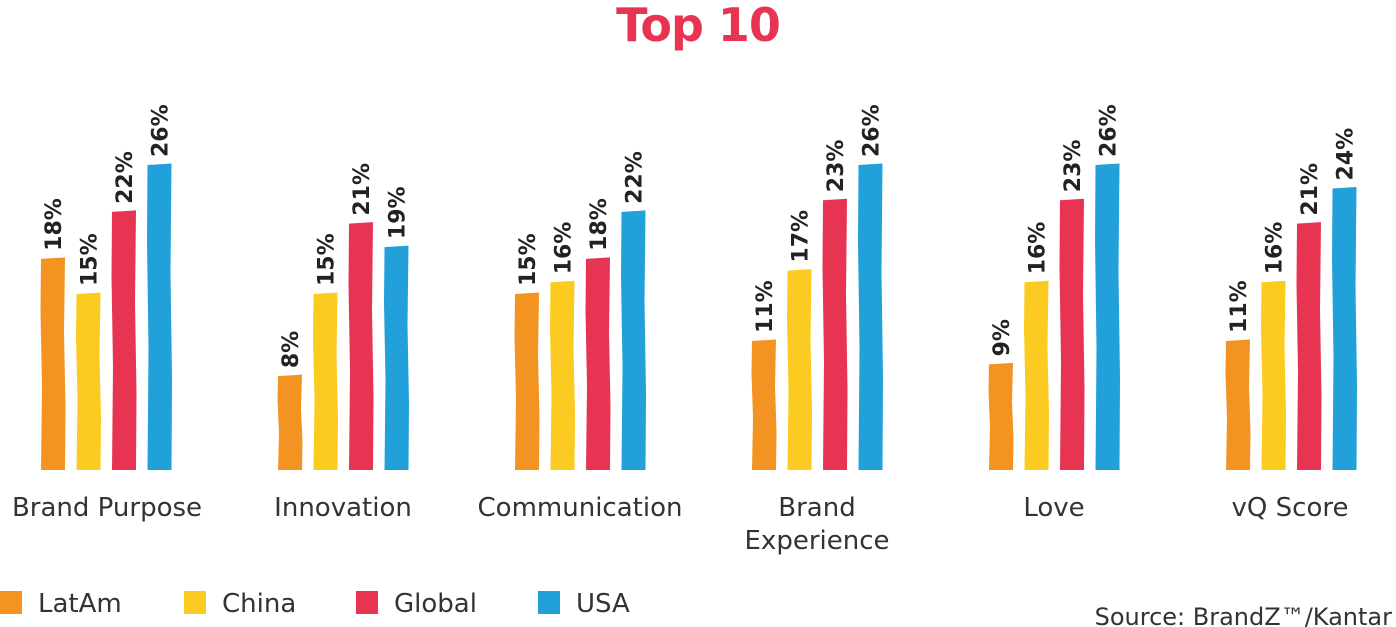 This screenshot has height=627, width=1396. What do you see at coordinates (80, 604) in the screenshot?
I see `legend-label-latam: LatAm` at bounding box center [80, 604].